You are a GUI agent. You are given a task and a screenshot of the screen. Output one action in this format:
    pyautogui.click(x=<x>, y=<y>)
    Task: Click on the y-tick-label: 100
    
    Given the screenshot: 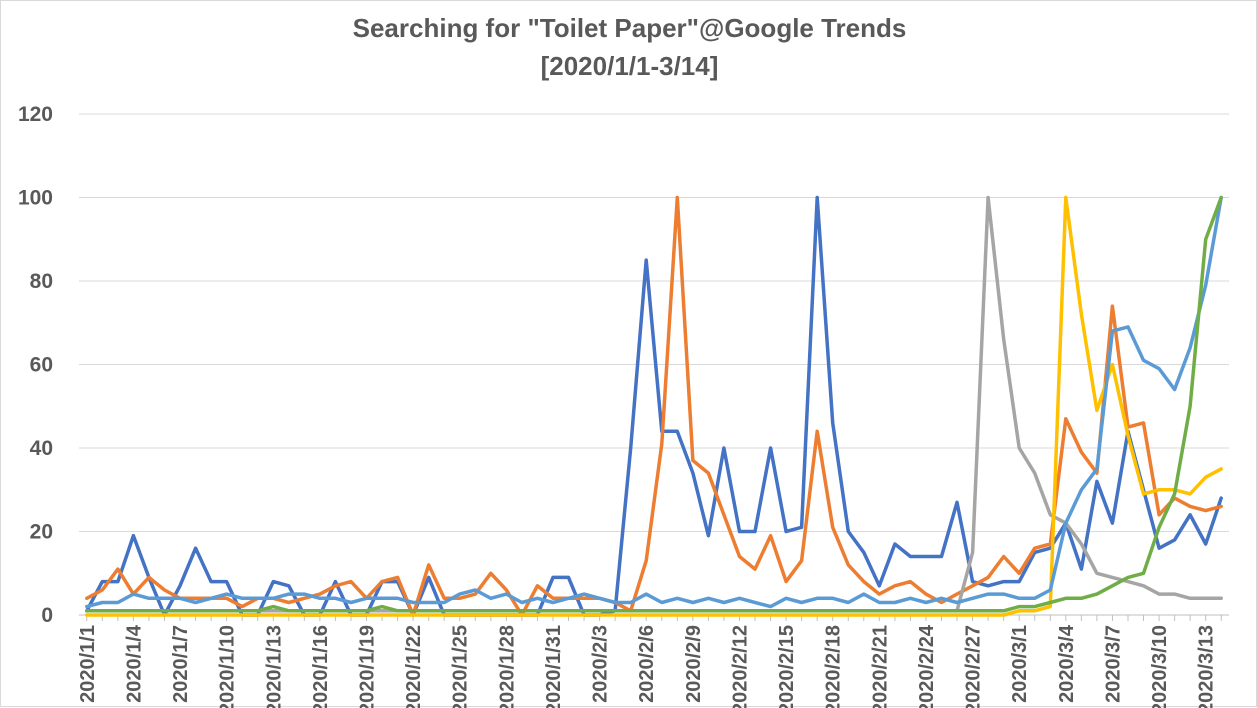 What is the action you would take?
    pyautogui.click(x=35, y=198)
    